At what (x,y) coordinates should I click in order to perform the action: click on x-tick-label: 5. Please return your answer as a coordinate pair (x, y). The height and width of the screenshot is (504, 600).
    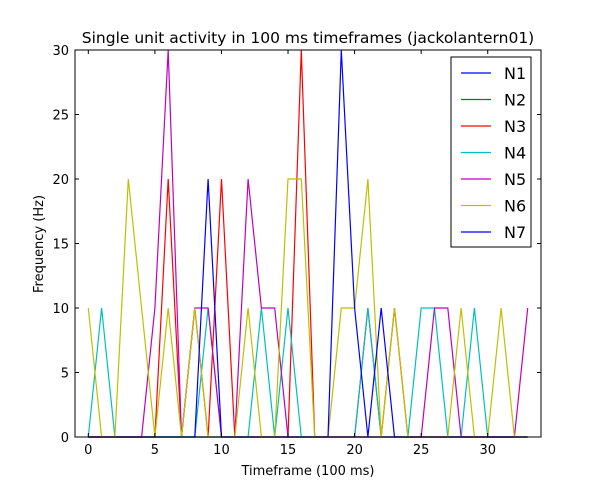
    Looking at the image, I should click on (155, 450).